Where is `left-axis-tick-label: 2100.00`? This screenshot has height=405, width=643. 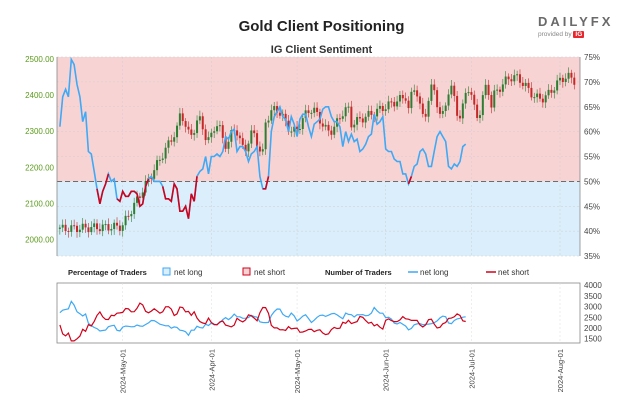 left-axis-tick-label: 2100.00 is located at coordinates (39, 204).